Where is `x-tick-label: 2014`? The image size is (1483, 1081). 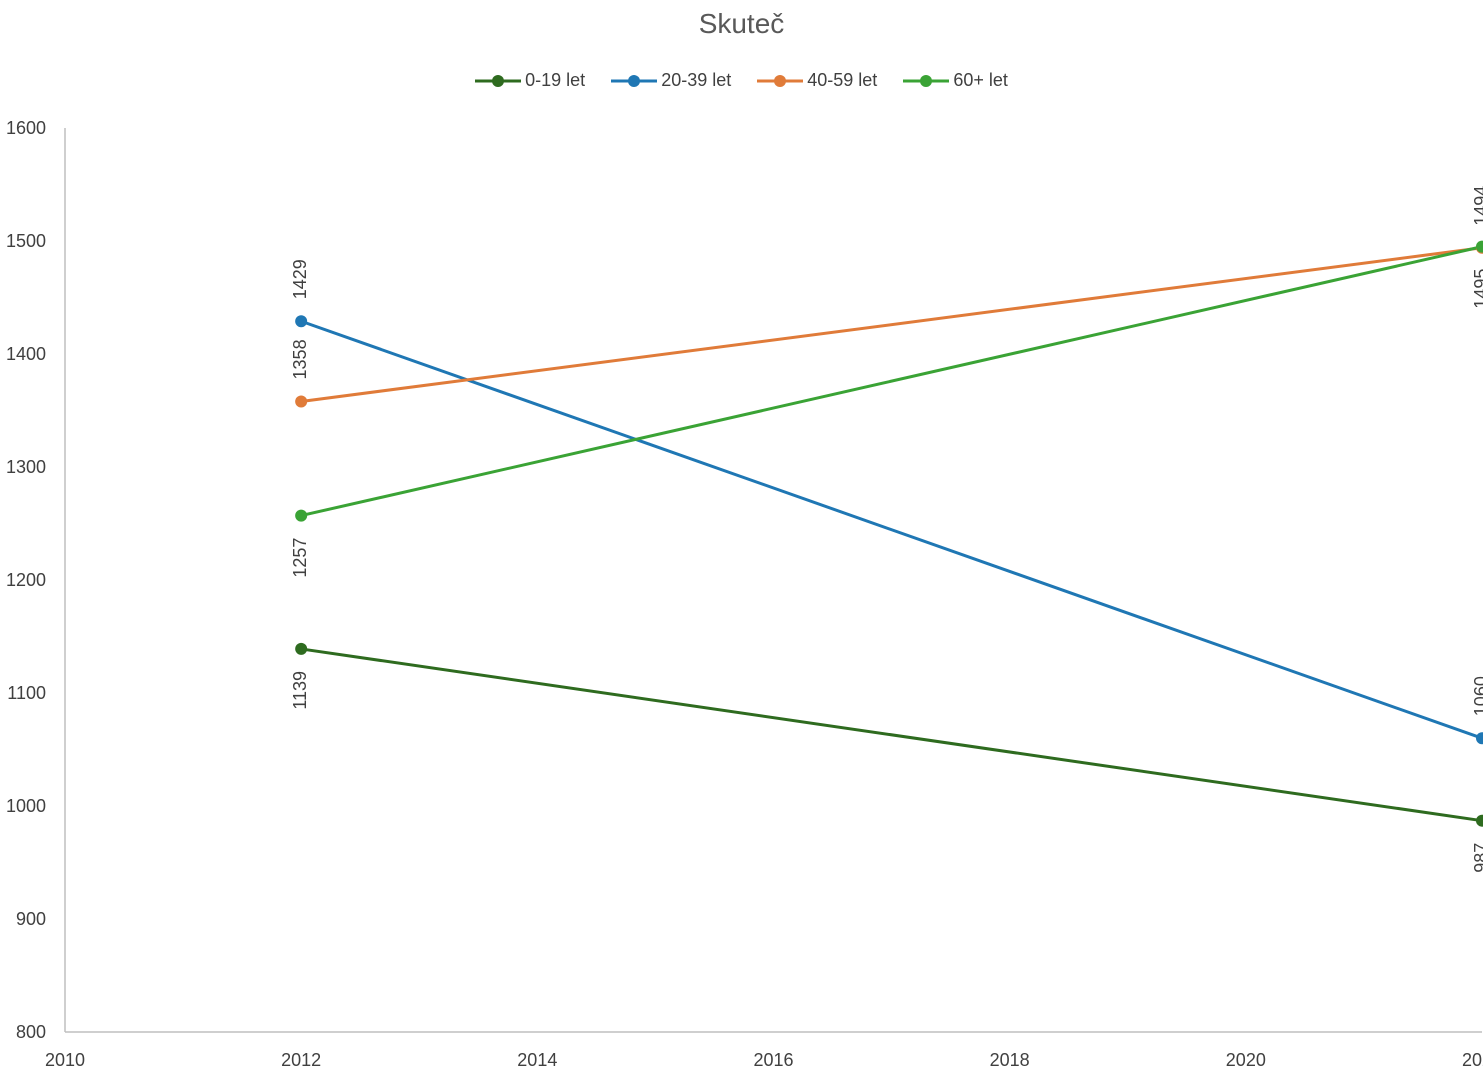 x-tick-label: 2014 is located at coordinates (537, 1060).